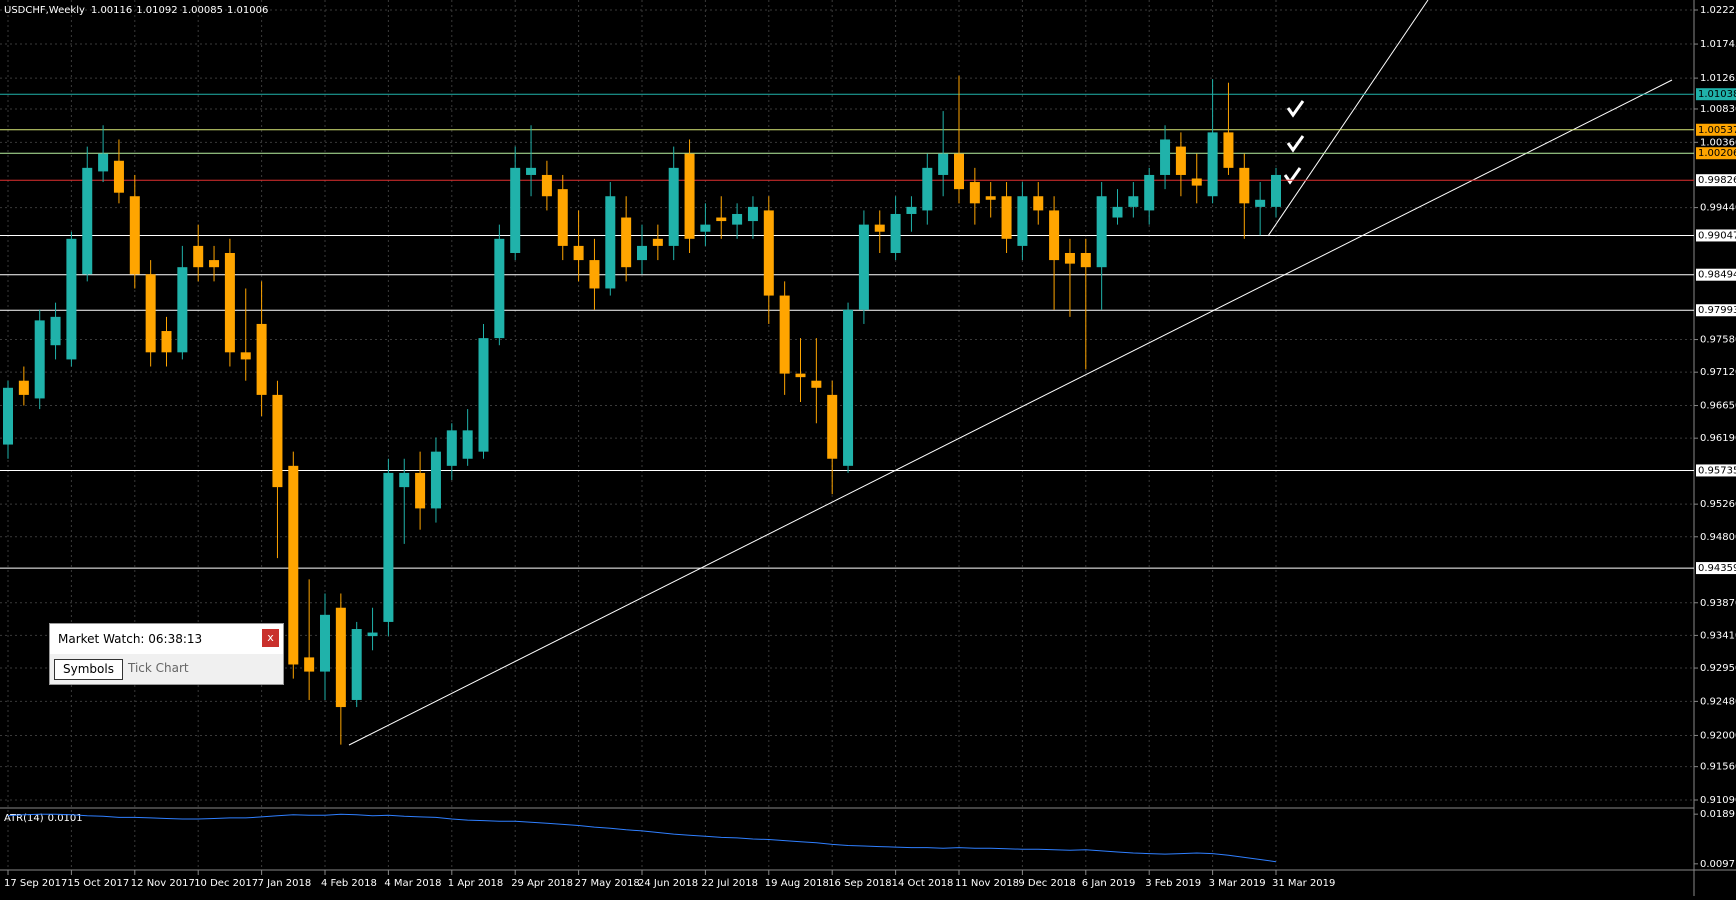 Image resolution: width=1736 pixels, height=900 pixels. What do you see at coordinates (1173, 883) in the screenshot?
I see `x-tick-label: 3 Feb 2019` at bounding box center [1173, 883].